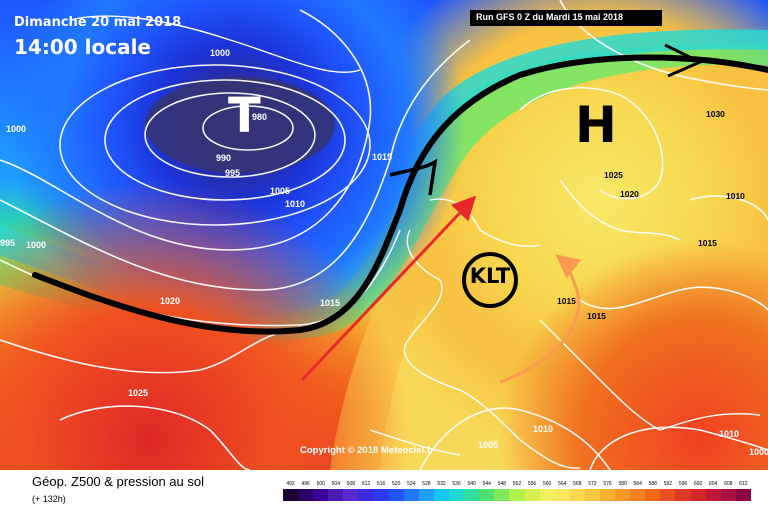 This screenshot has height=512, width=768. Describe the element at coordinates (547, 484) in the screenshot. I see `scale-step-label: 560` at that location.